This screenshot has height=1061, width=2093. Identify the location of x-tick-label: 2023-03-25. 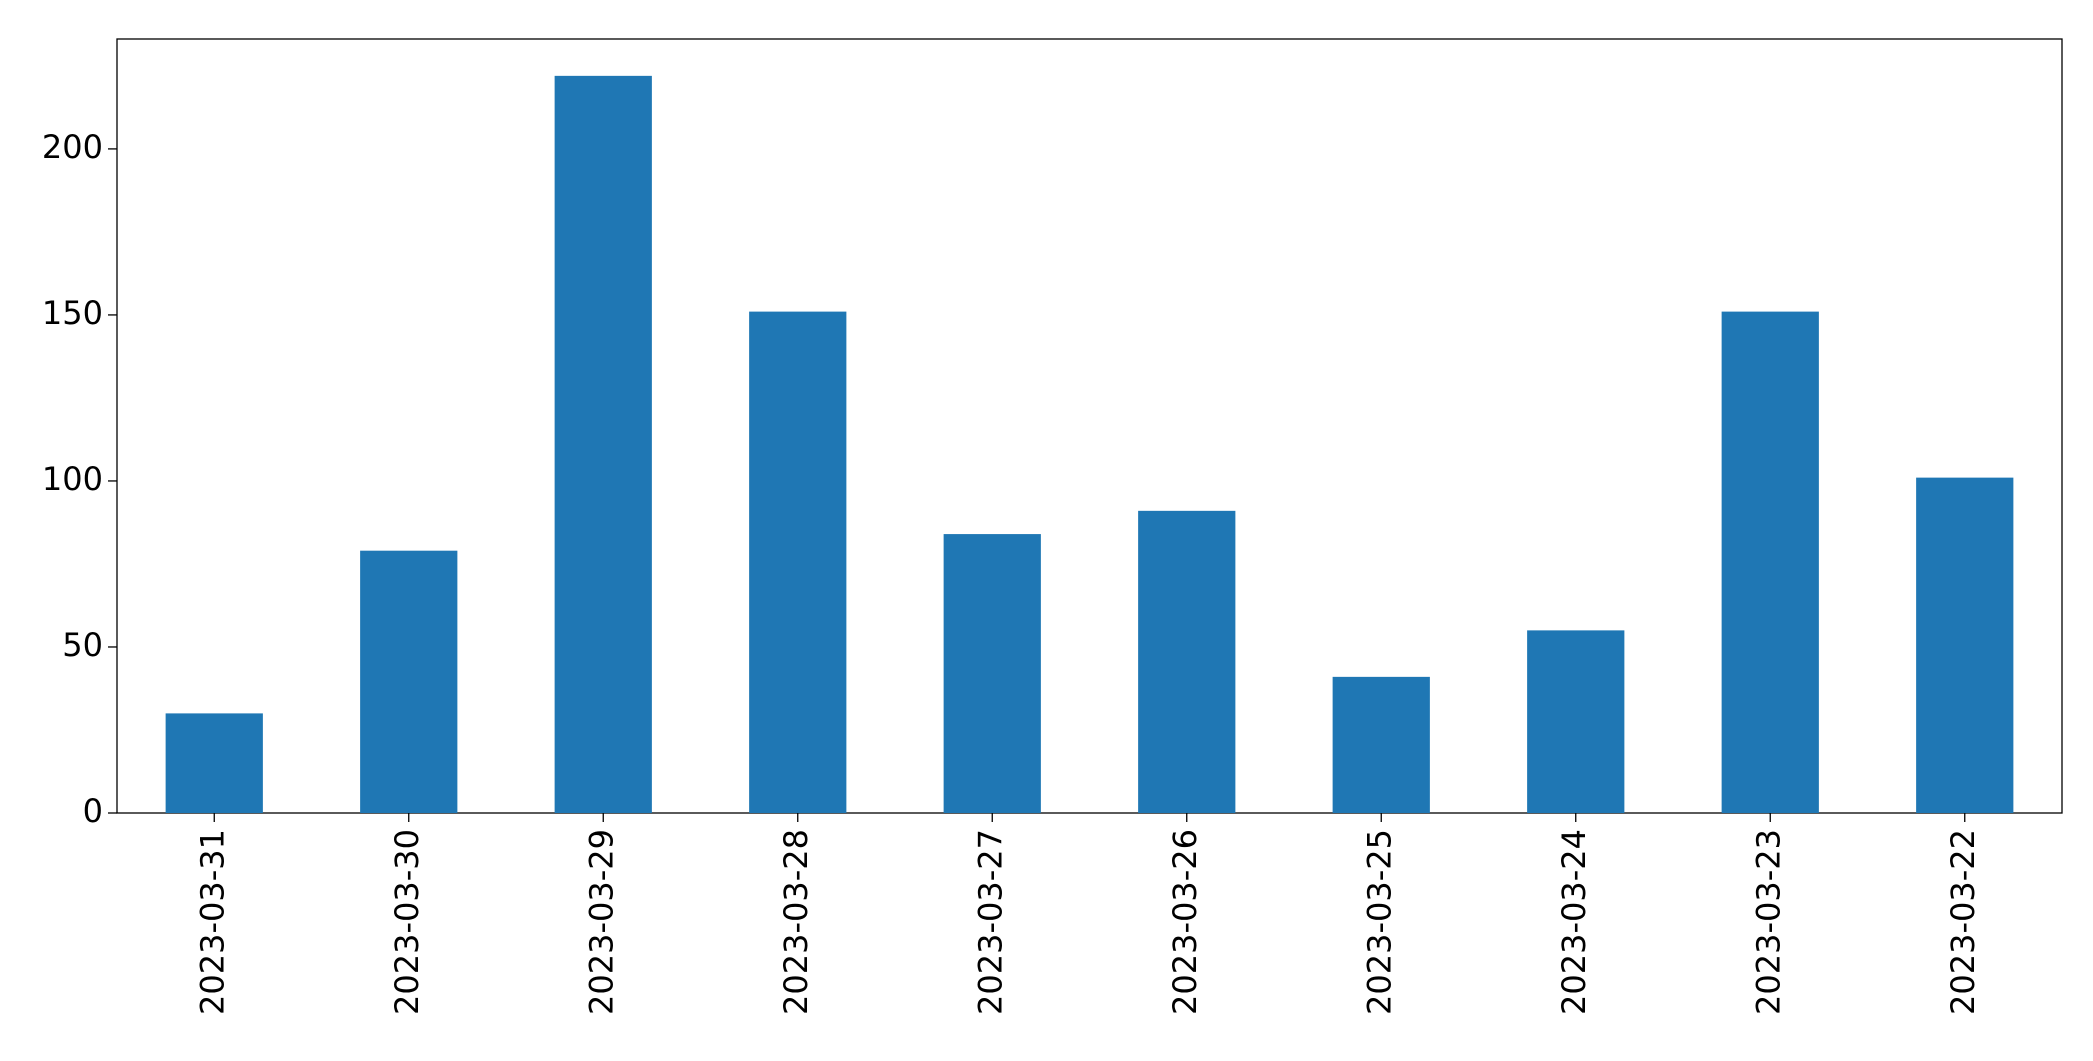
(1379, 922).